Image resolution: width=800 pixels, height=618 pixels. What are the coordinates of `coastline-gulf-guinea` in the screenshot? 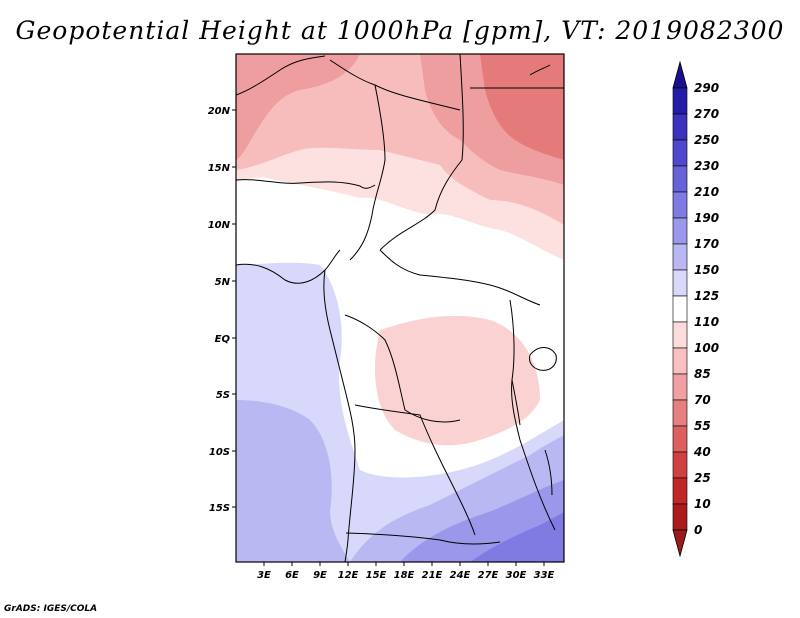 It's located at (339, 415).